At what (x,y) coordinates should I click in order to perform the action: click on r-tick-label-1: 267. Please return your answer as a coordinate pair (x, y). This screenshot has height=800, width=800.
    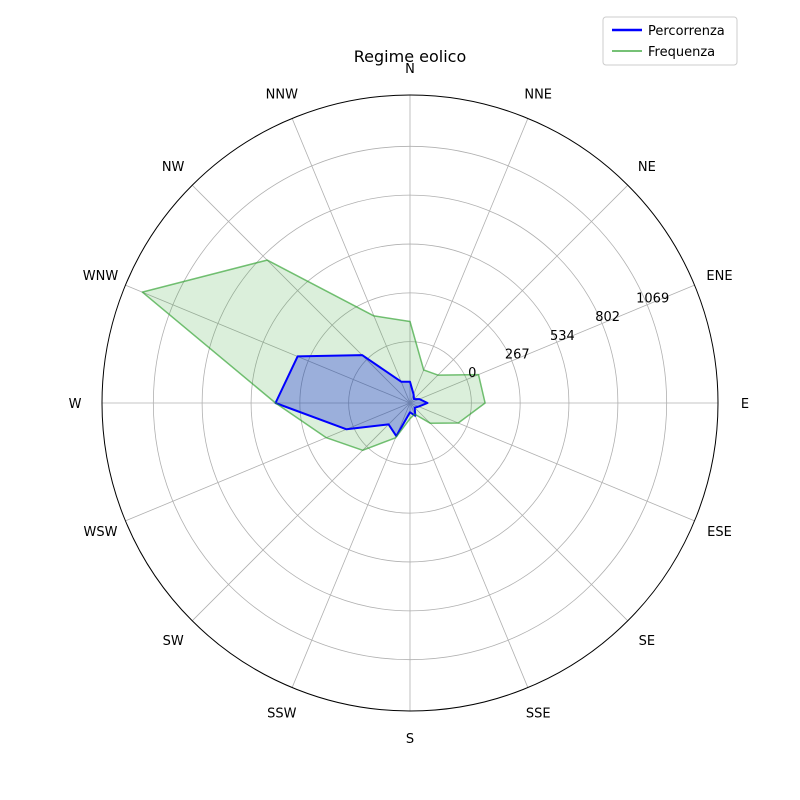
    Looking at the image, I should click on (517, 355).